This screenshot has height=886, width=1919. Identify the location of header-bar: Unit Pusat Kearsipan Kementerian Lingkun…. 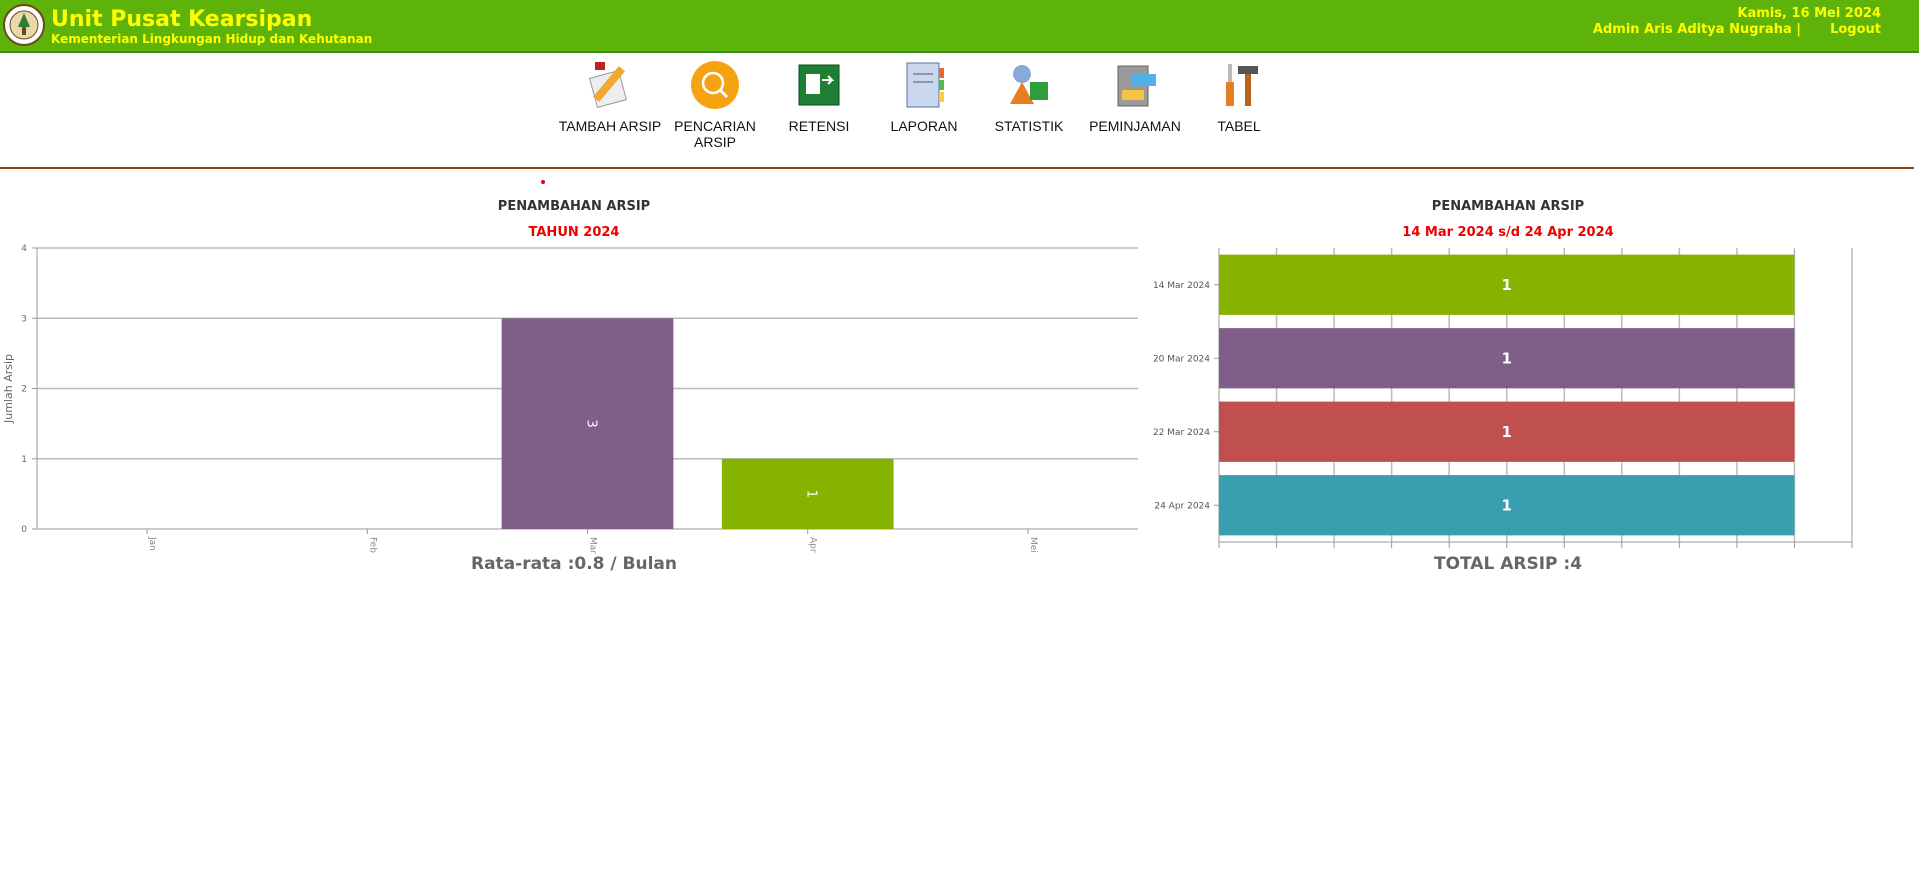
(959, 26).